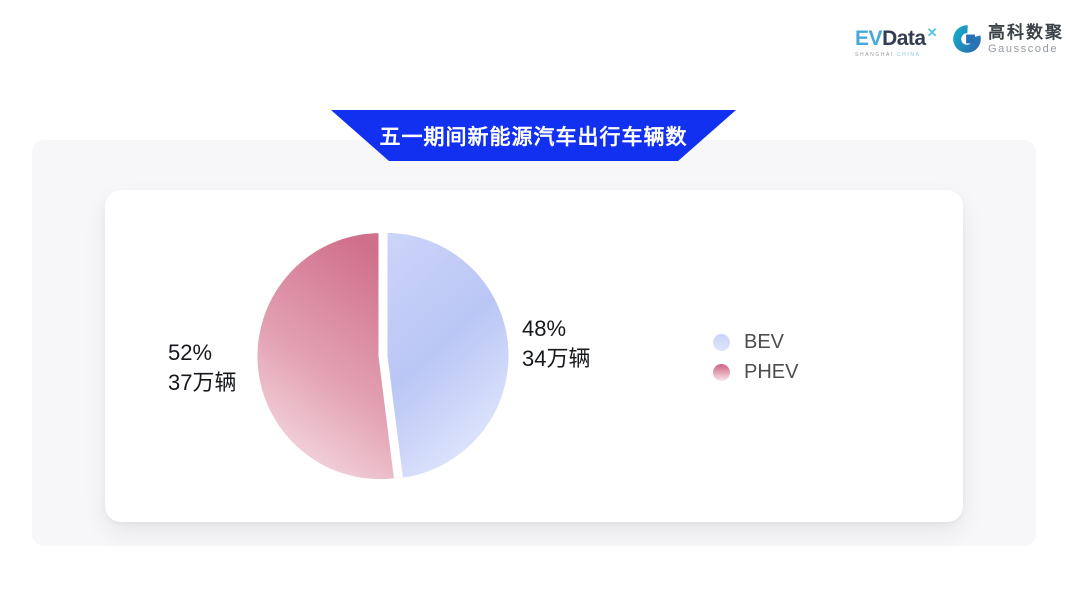 The height and width of the screenshot is (608, 1080). I want to click on pie-chart, so click(383, 356).